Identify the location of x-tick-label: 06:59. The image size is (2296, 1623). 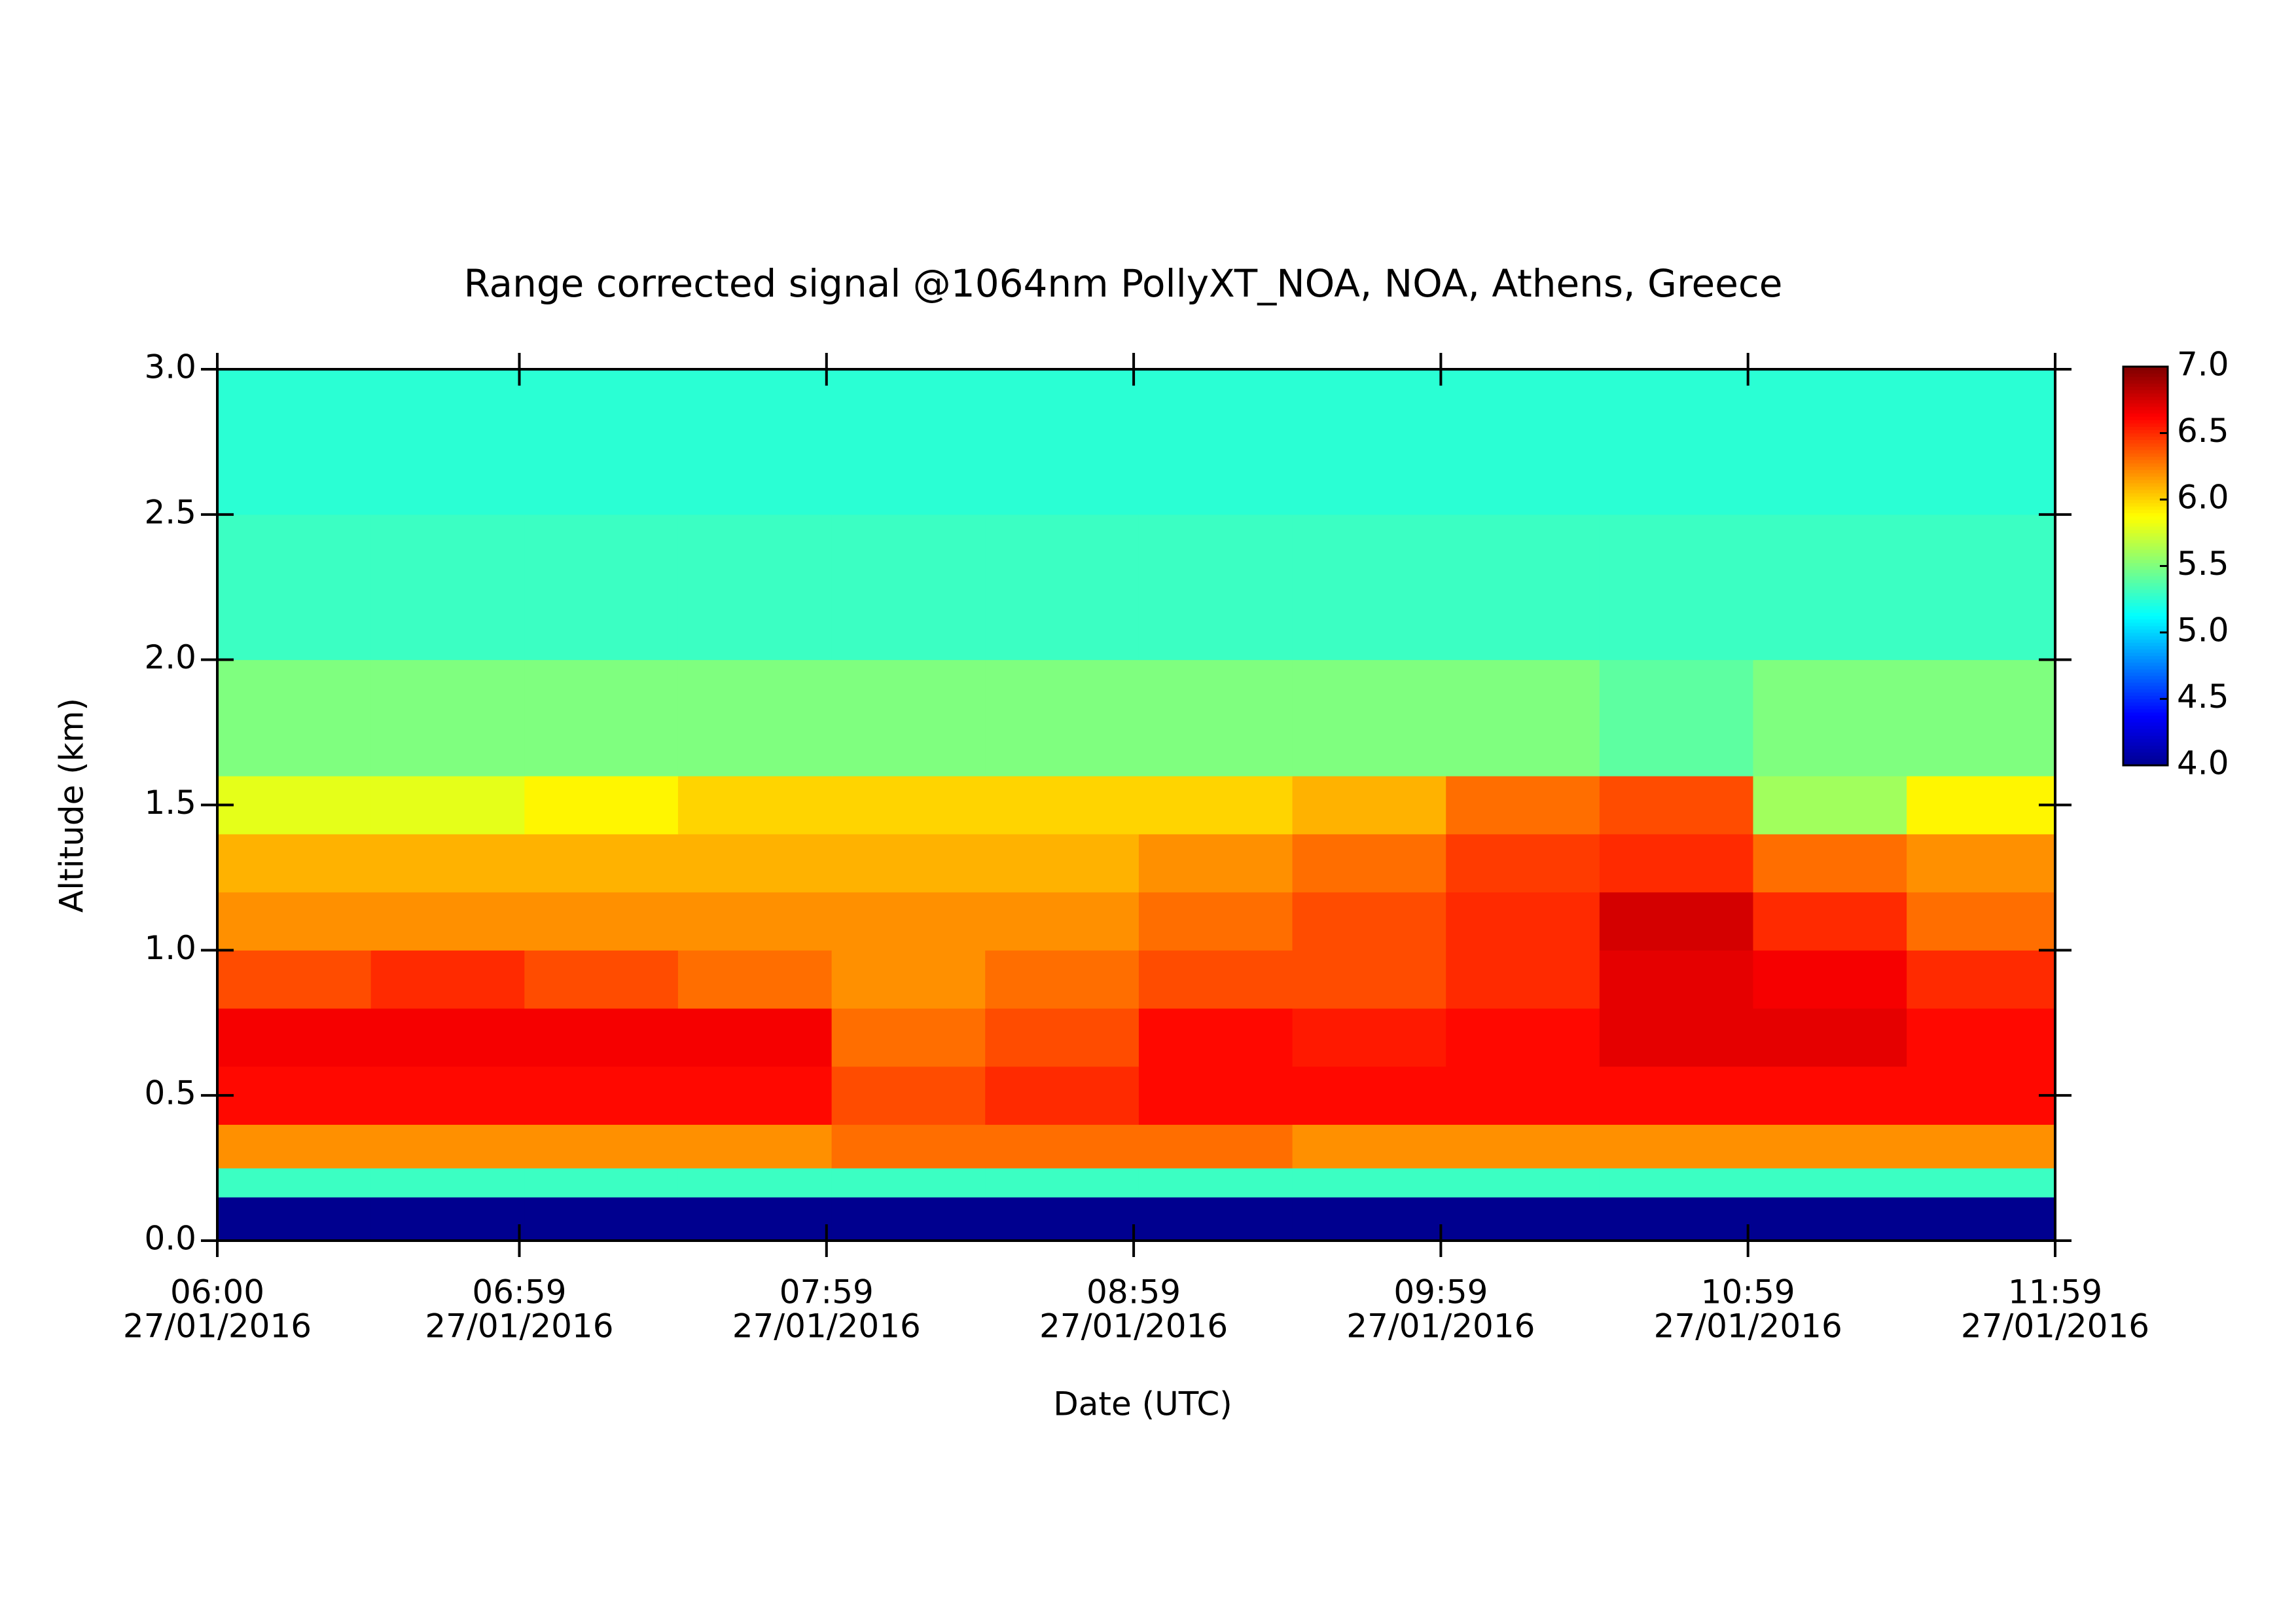
(519, 1292).